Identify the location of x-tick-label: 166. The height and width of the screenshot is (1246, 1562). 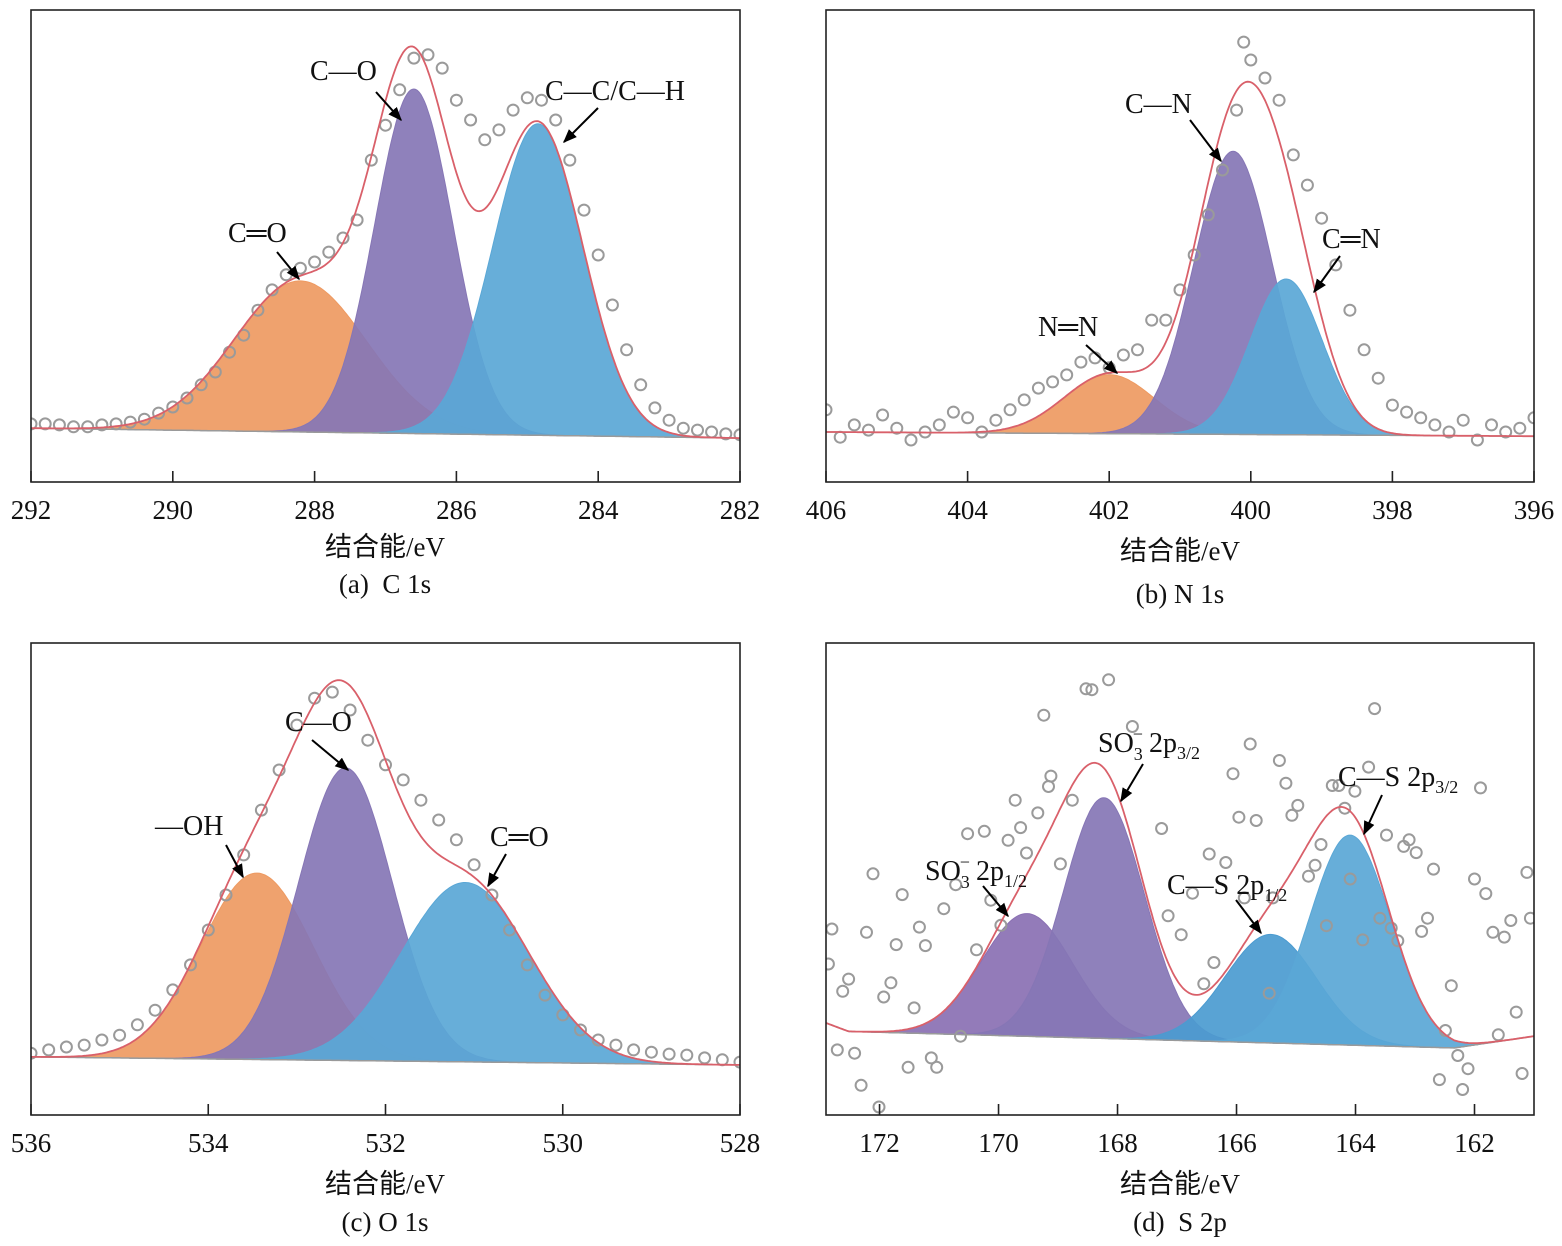
(1236, 1143).